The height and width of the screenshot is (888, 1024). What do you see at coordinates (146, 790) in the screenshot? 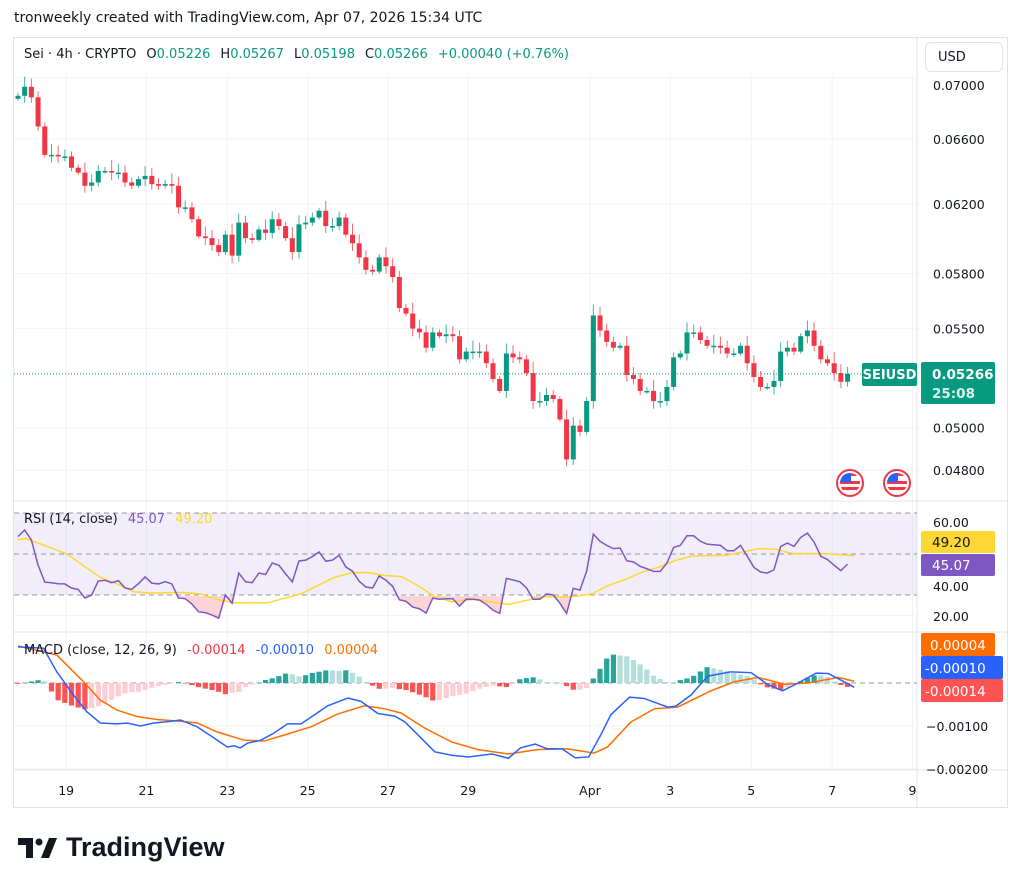
I see `time-tick-label: 21` at bounding box center [146, 790].